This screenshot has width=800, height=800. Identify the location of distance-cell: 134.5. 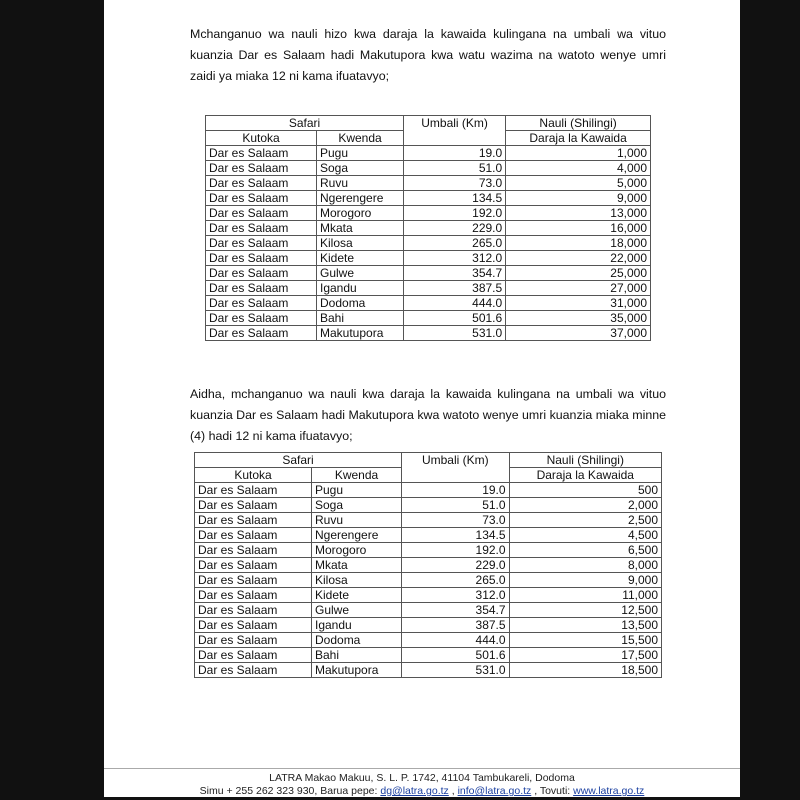
(455, 535).